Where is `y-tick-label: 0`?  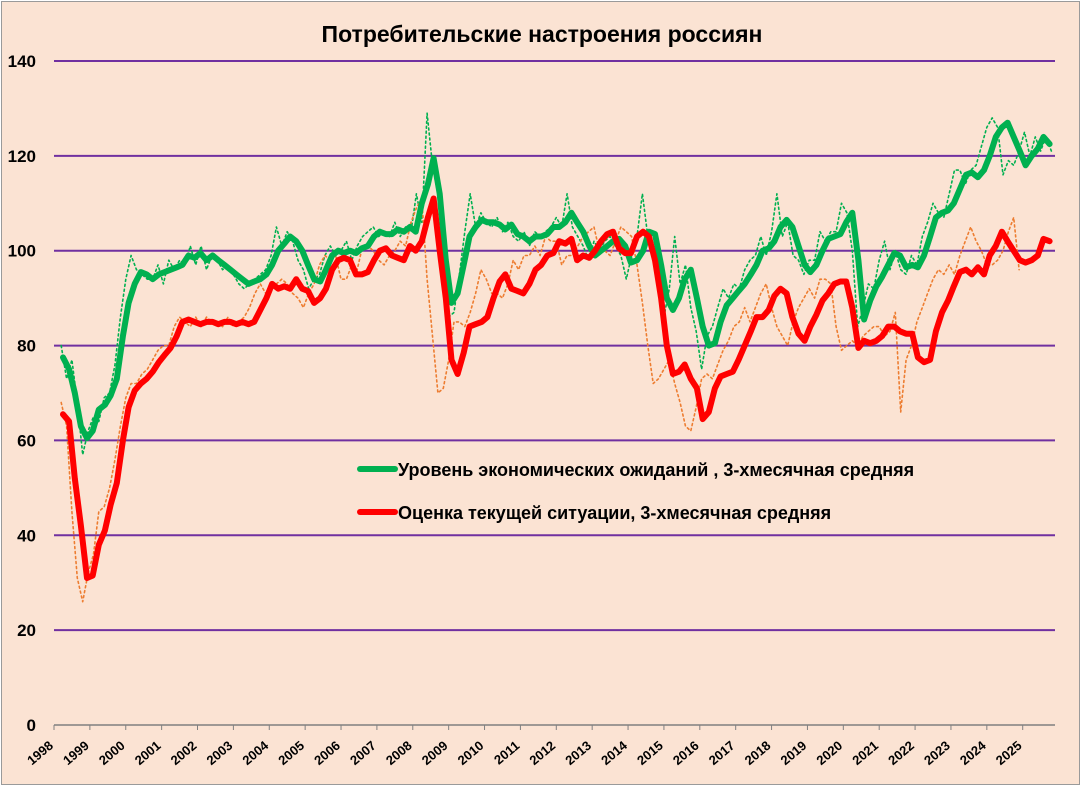 y-tick-label: 0 is located at coordinates (31, 725).